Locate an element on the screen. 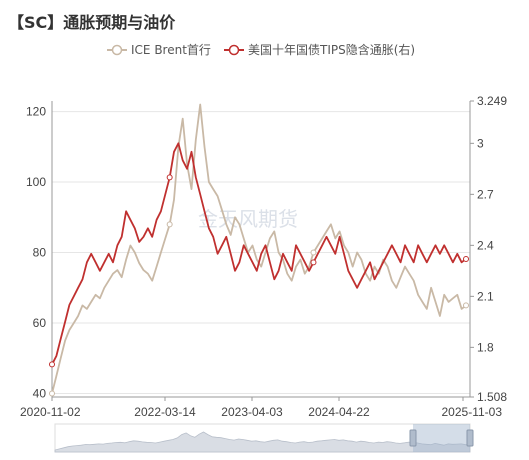 The image size is (529, 460). y-left-tick-label: 100 is located at coordinates (36, 182).